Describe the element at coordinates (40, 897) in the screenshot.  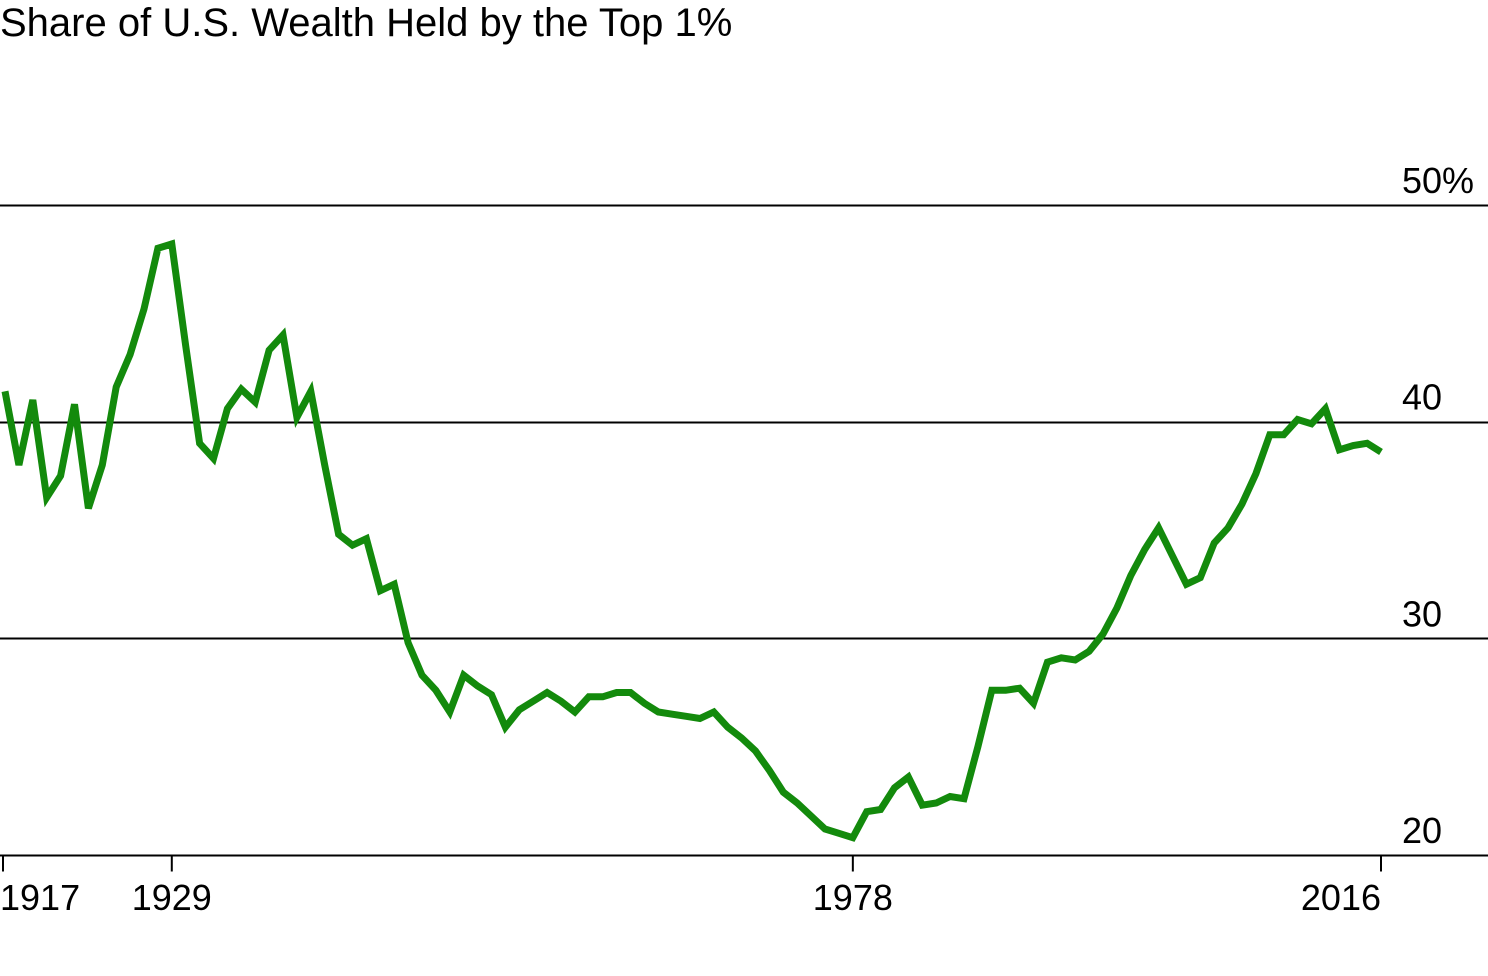
I see `x-tick-label-1917: 1917` at that location.